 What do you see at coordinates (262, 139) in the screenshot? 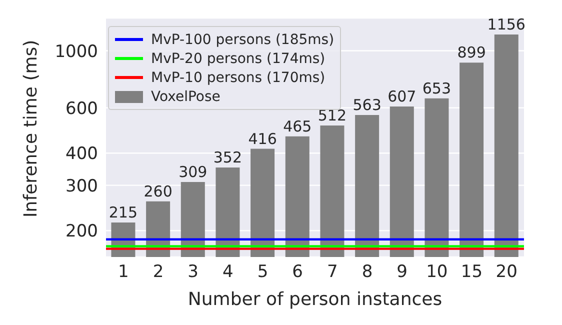
I see `data-label: 416` at bounding box center [262, 139].